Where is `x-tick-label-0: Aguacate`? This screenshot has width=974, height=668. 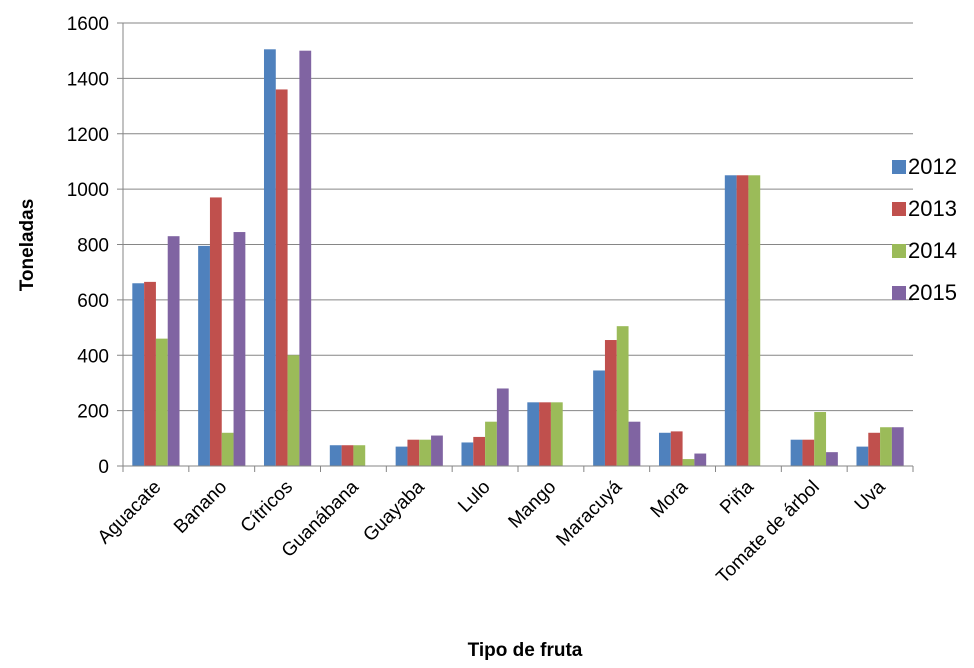 x-tick-label-0: Aguacate is located at coordinates (130, 513).